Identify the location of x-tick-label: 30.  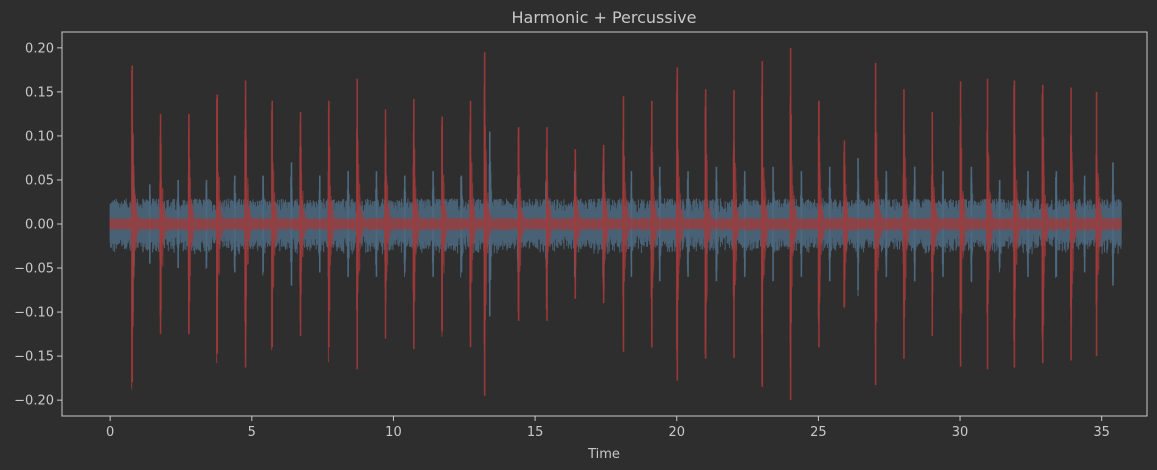
(960, 432).